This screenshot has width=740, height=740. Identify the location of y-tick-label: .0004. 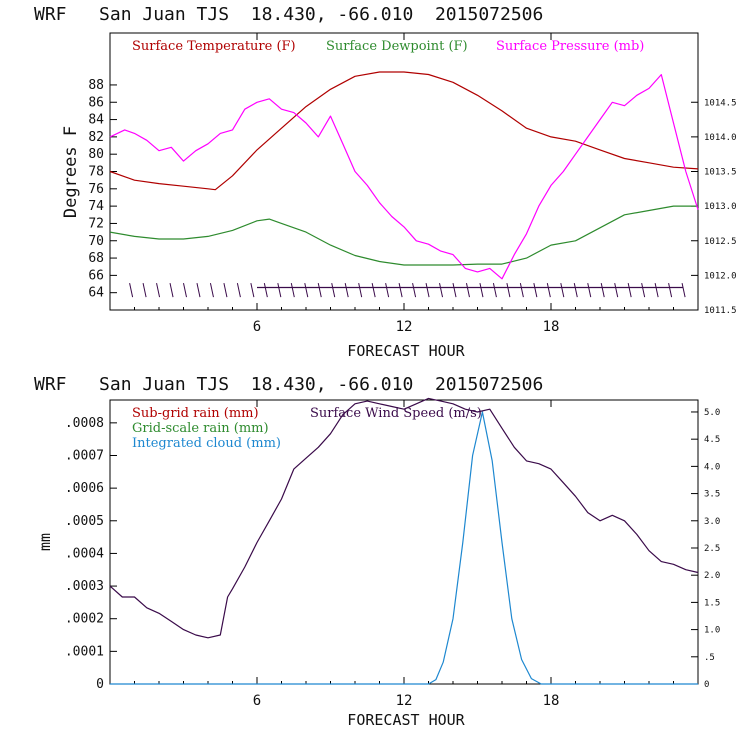
(84, 553).